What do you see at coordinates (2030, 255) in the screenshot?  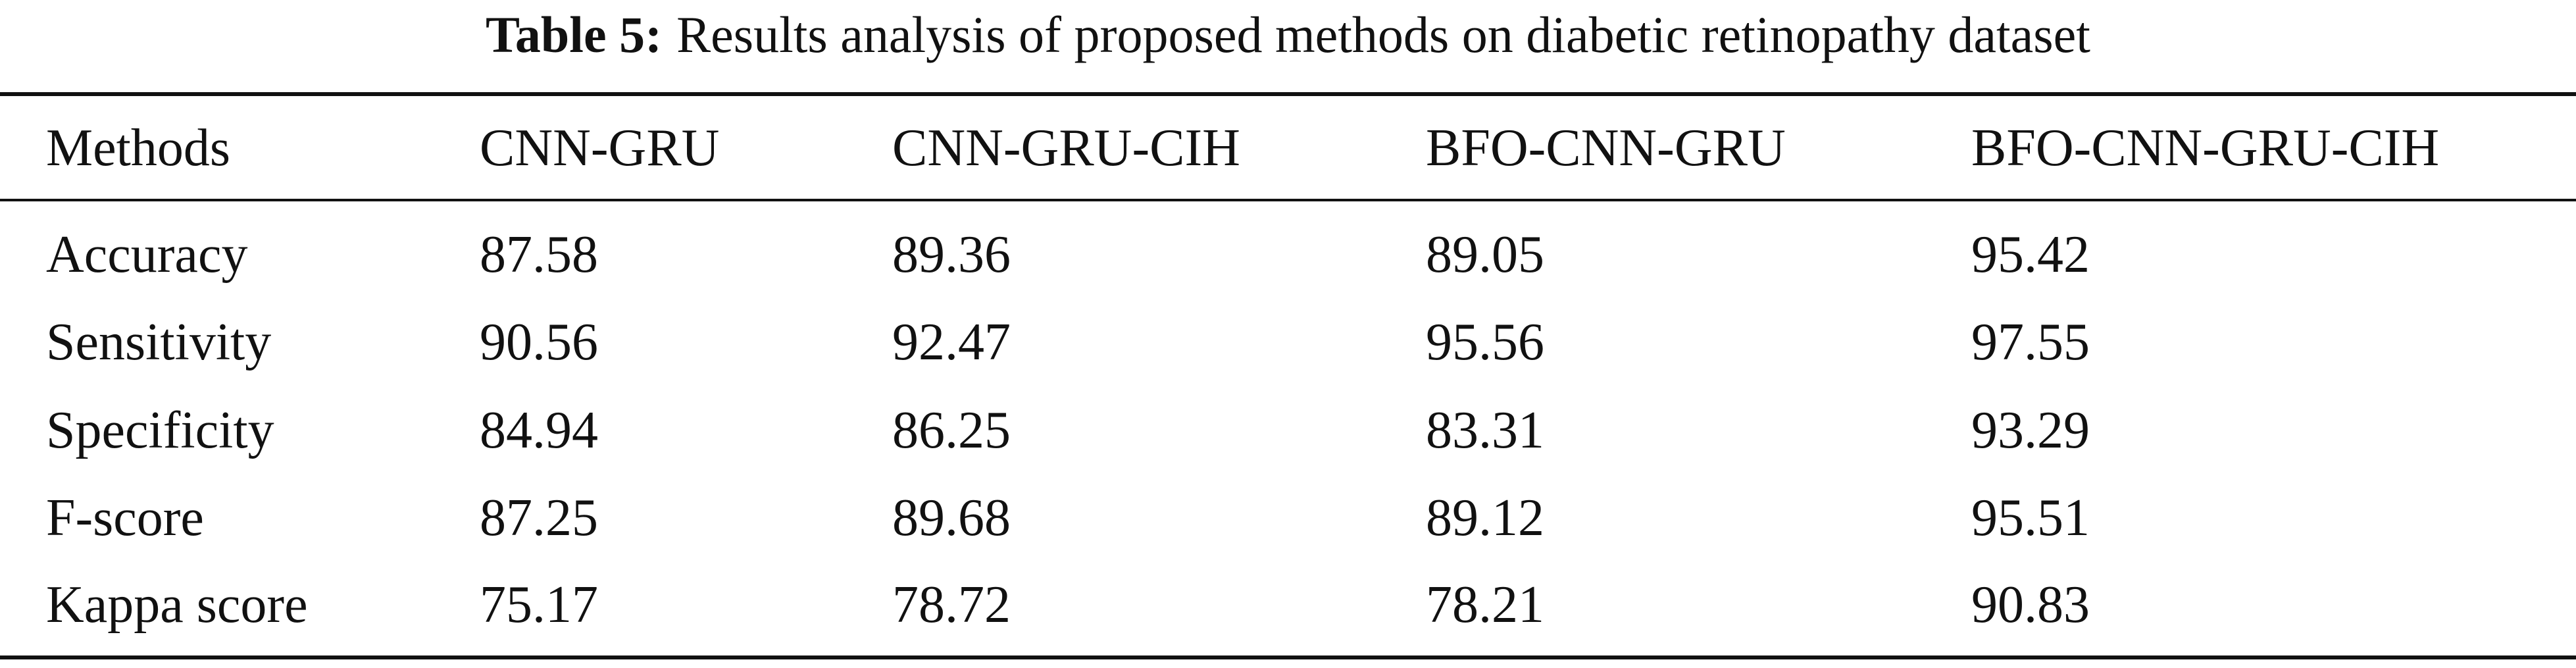 I see `value-cell: 95.42` at bounding box center [2030, 255].